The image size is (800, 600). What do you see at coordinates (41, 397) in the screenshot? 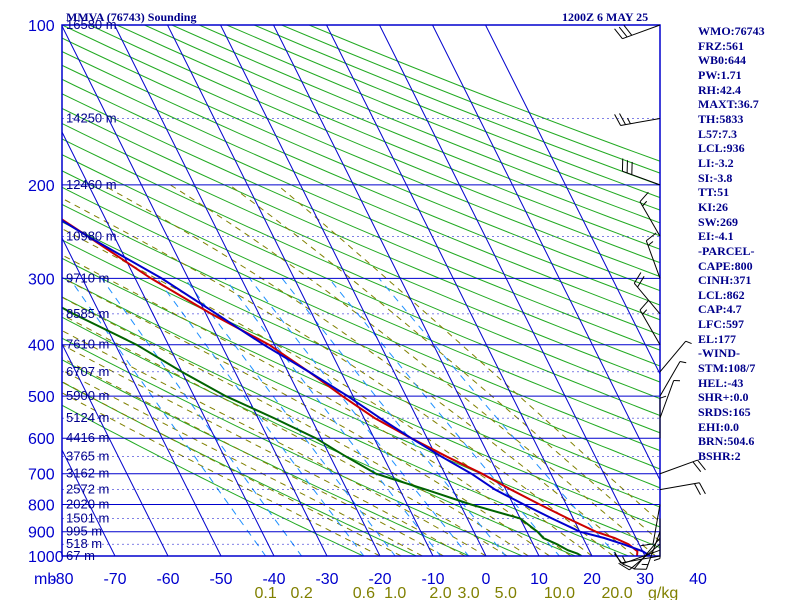
I see `pressure-tick-label: 500` at bounding box center [41, 397].